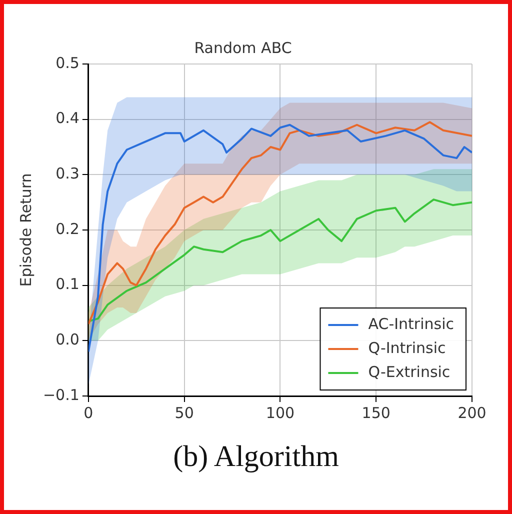 This screenshot has width=512, height=514. I want to click on y-tick-label: 0.5, so click(68, 63).